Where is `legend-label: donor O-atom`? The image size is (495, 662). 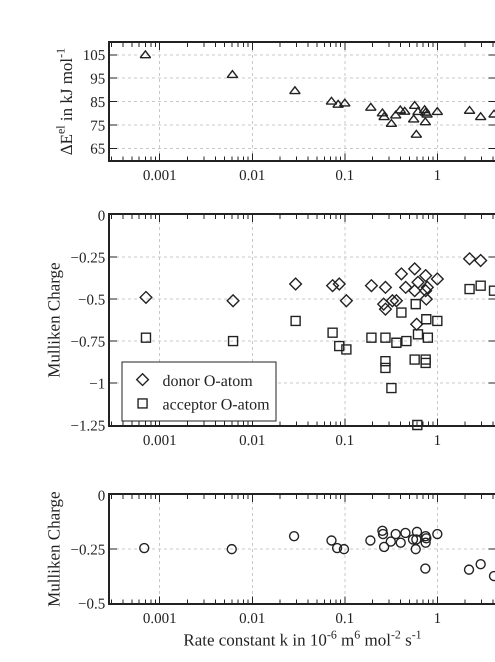
legend-label: donor O-atom is located at coordinates (208, 381).